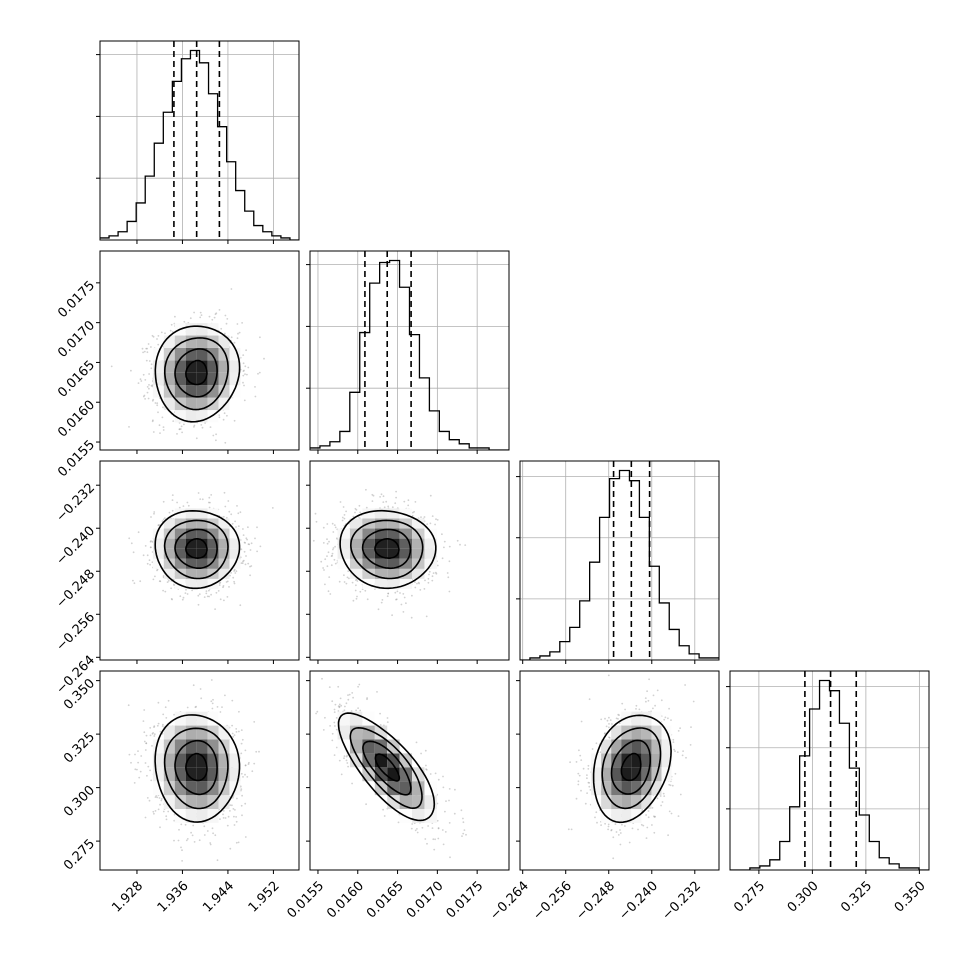 The width and height of the screenshot is (970, 970). What do you see at coordinates (76, 419) in the screenshot?
I see `ytick-label-1-1: 0.0160` at bounding box center [76, 419].